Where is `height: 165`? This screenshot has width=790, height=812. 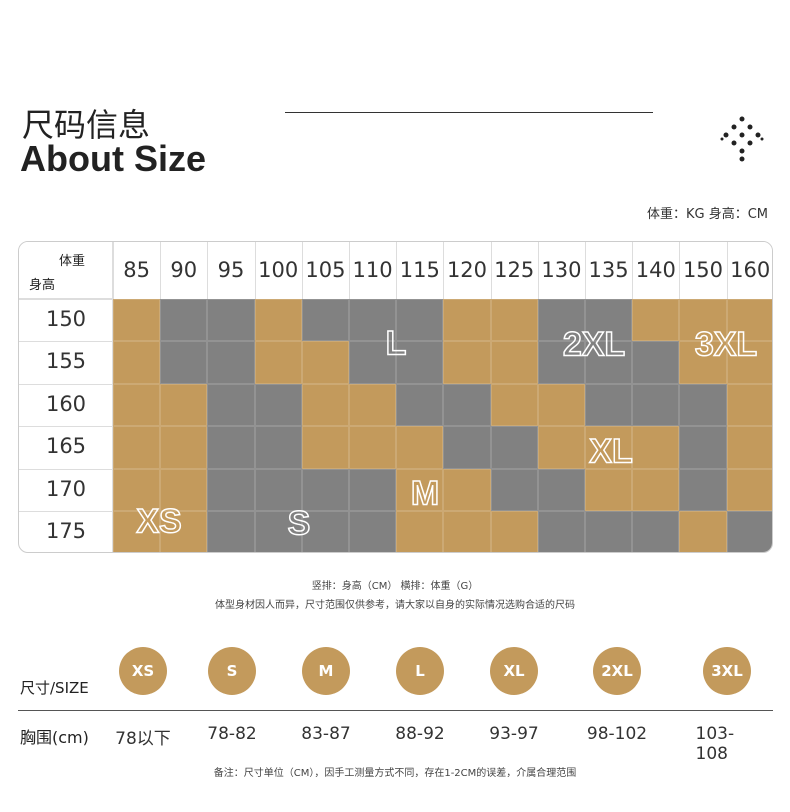 height: 165 is located at coordinates (66, 446).